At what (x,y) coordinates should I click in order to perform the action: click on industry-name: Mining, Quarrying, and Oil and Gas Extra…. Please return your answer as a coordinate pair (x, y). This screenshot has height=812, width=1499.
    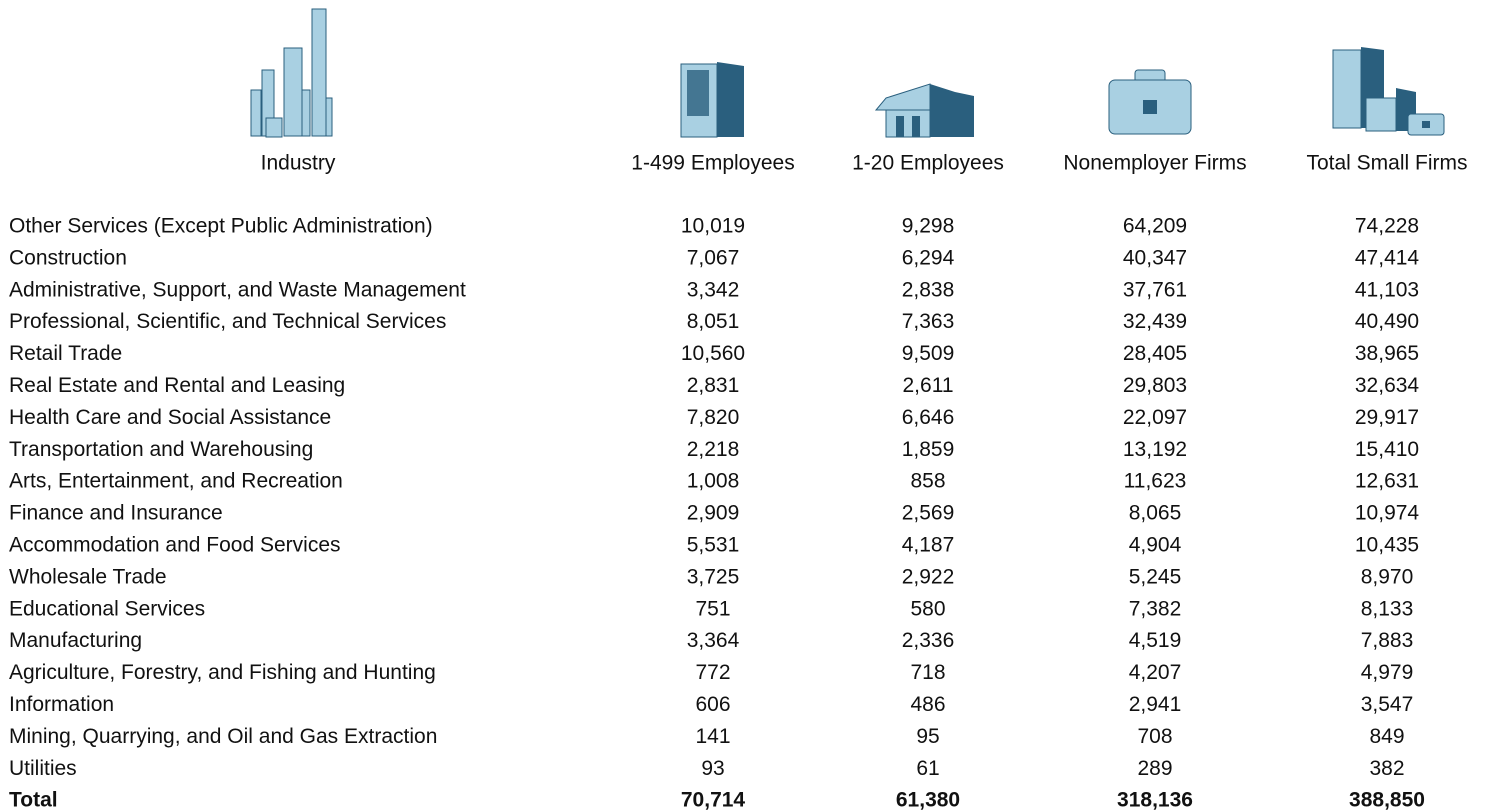
    Looking at the image, I should click on (223, 736).